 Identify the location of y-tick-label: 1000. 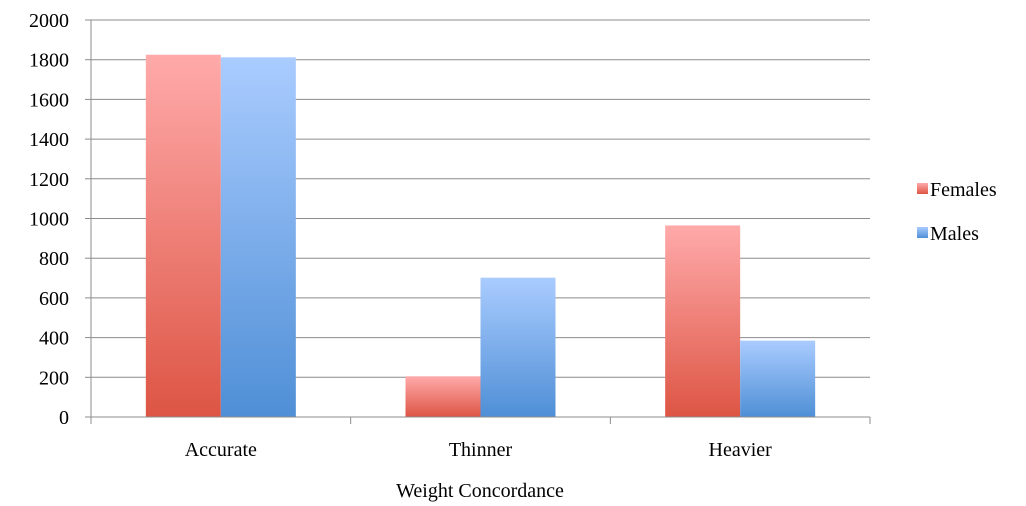
(49, 220).